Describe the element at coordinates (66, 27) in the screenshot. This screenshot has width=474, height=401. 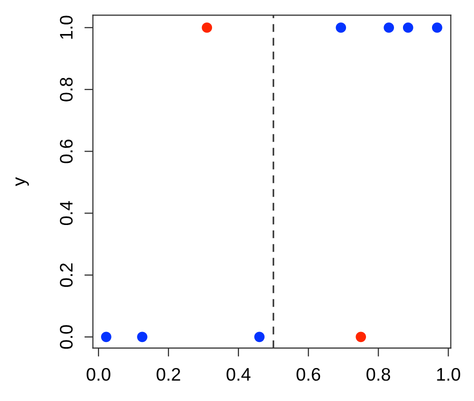
I see `y-tick-label: 1.0` at that location.